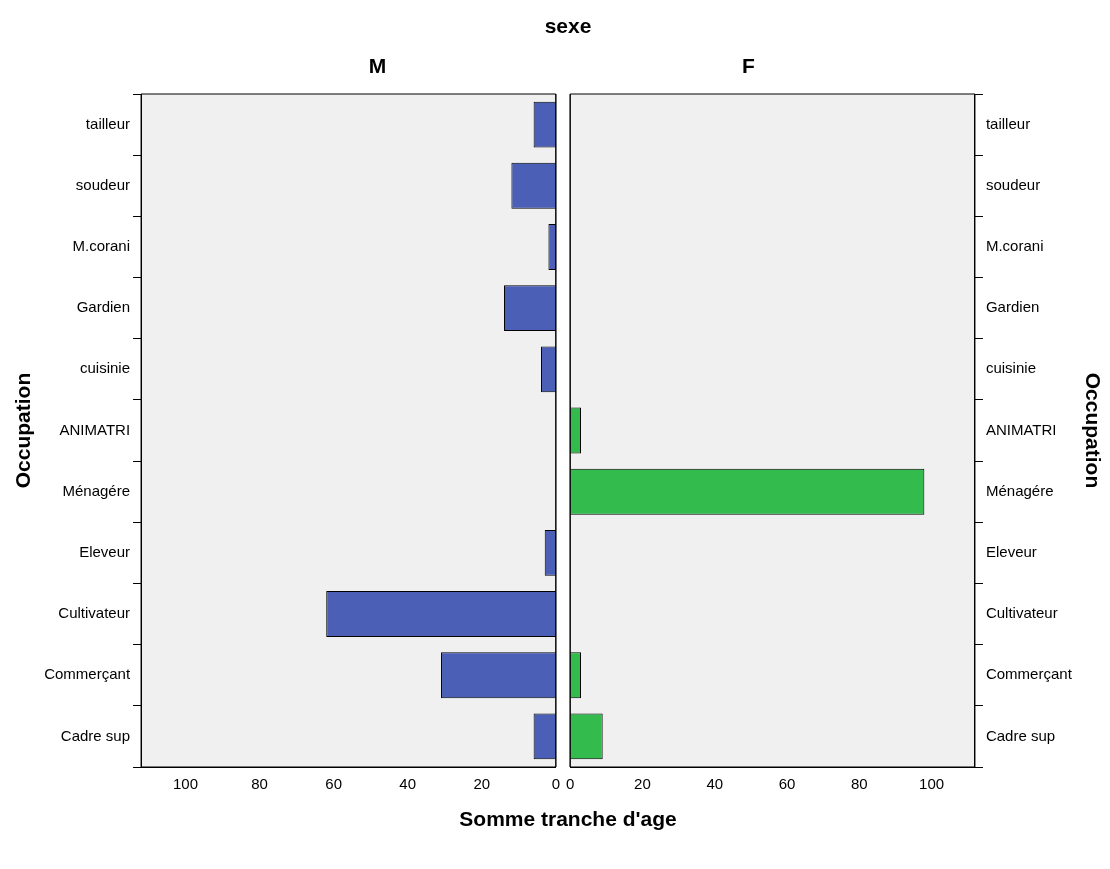 This screenshot has height=869, width=1110. Describe the element at coordinates (748, 66) in the screenshot. I see `chart-title: F` at that location.